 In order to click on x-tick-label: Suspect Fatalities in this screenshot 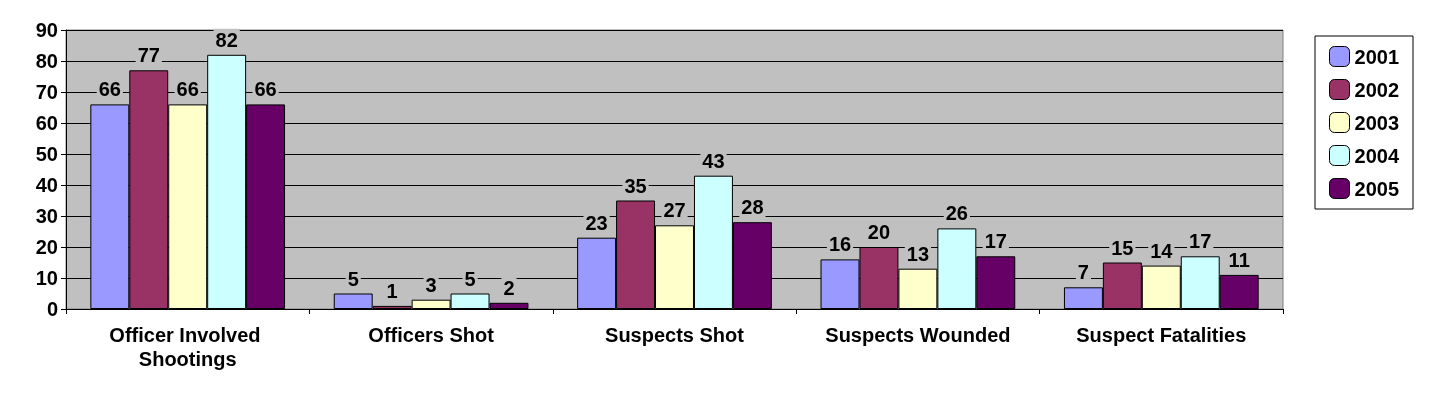, I will do `click(1161, 335)`.